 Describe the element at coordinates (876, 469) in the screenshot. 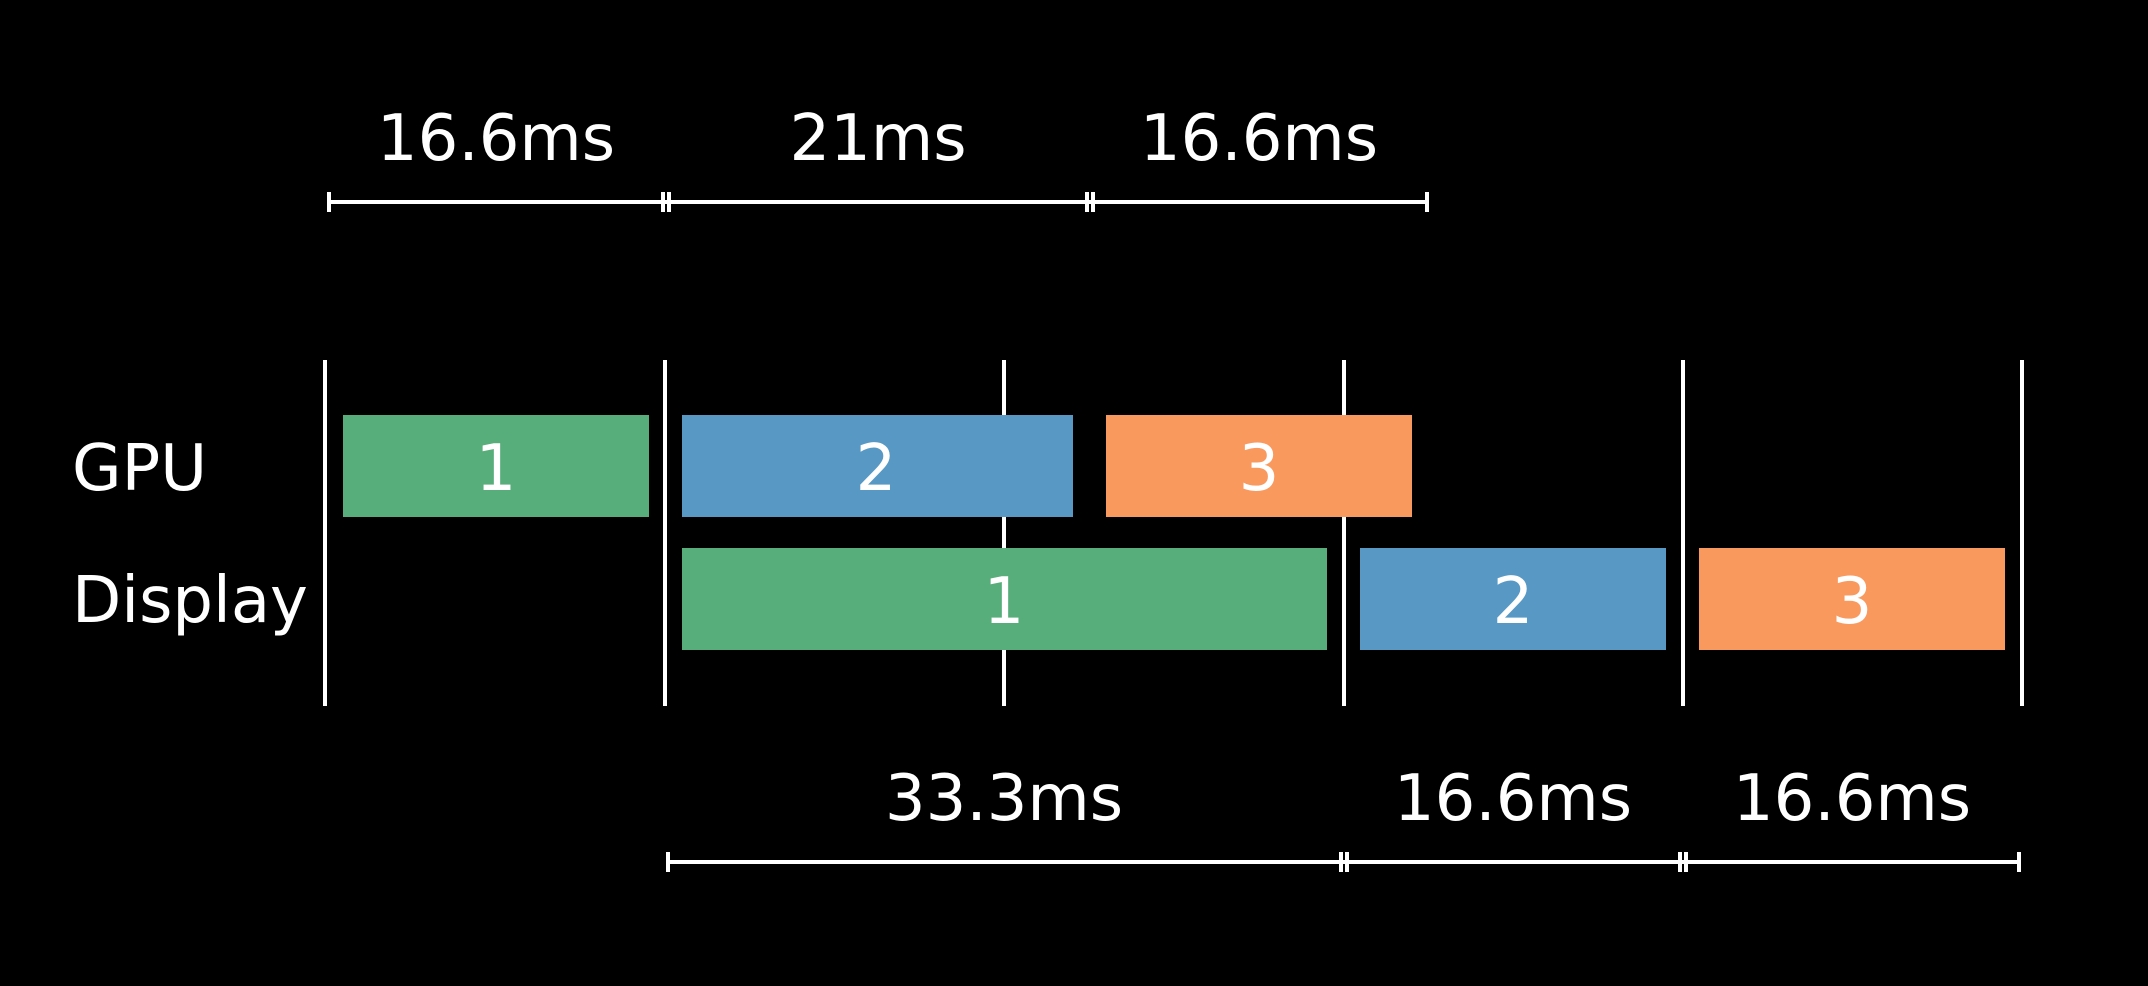

I see `gpu-frame-2-label: 2` at that location.